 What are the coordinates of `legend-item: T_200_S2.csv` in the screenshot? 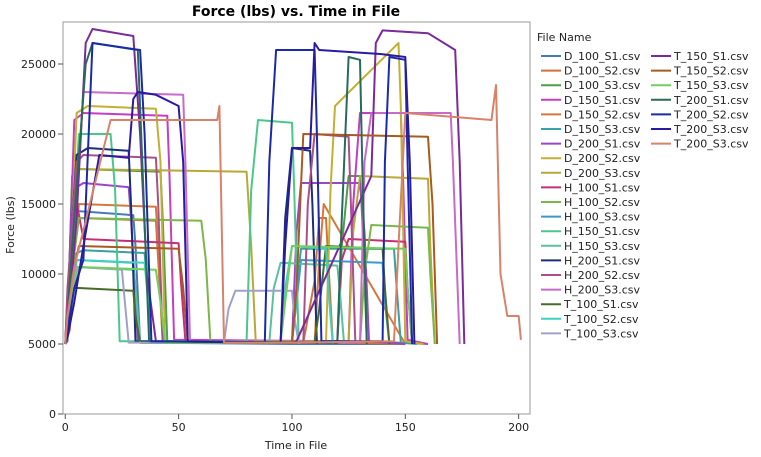 It's located at (700, 114).